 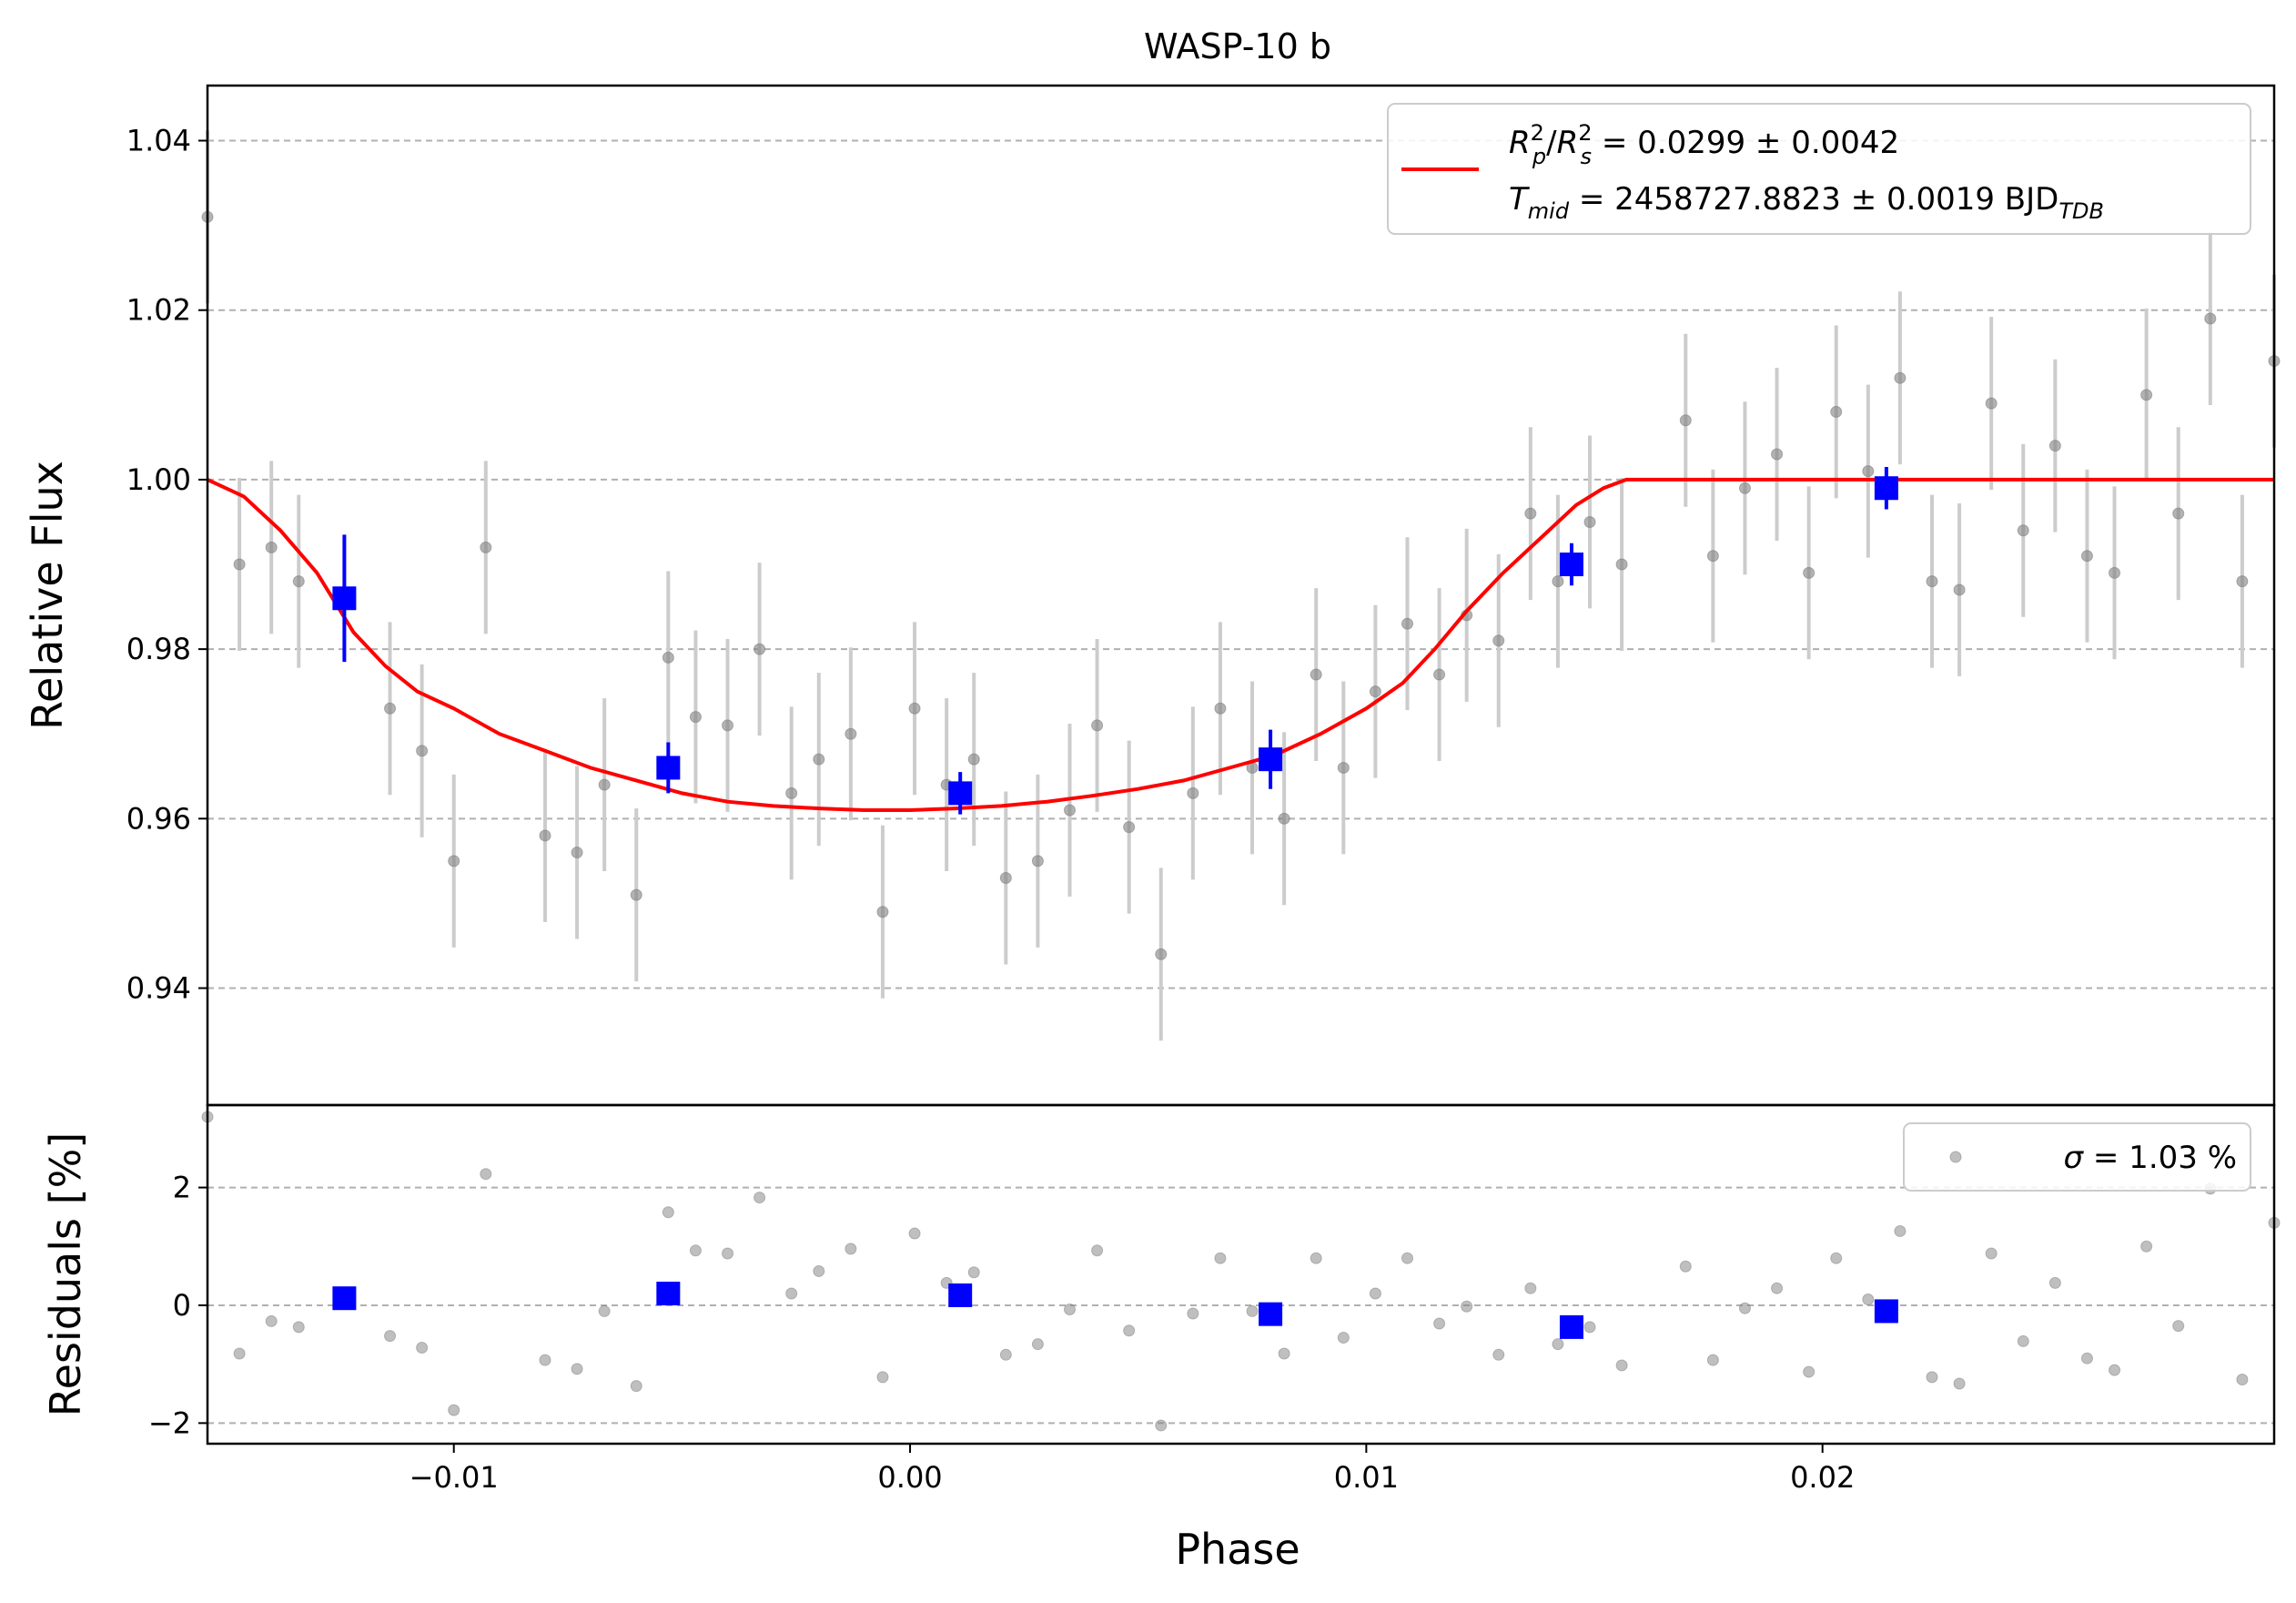 I want to click on flux-y-tick-label: 0.94, so click(x=158, y=988).